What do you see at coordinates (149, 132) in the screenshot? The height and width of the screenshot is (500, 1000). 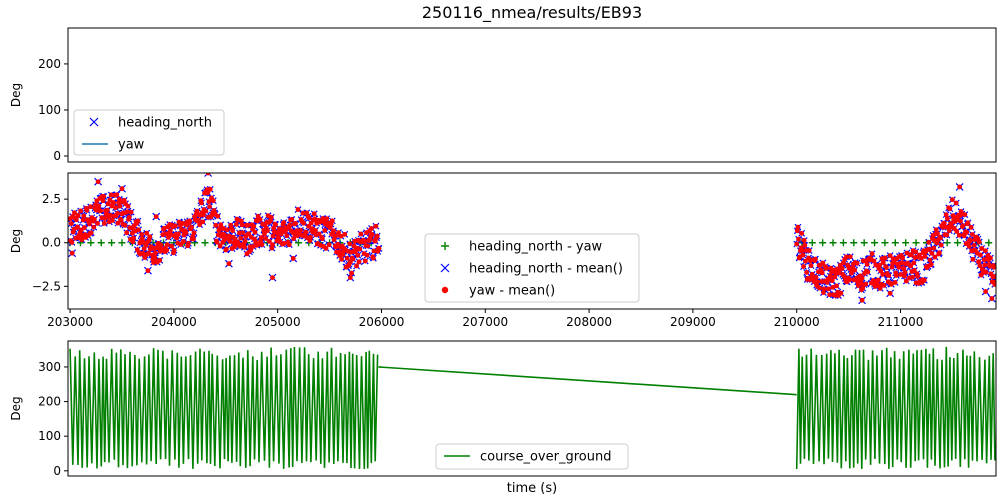 I see `legend-box` at bounding box center [149, 132].